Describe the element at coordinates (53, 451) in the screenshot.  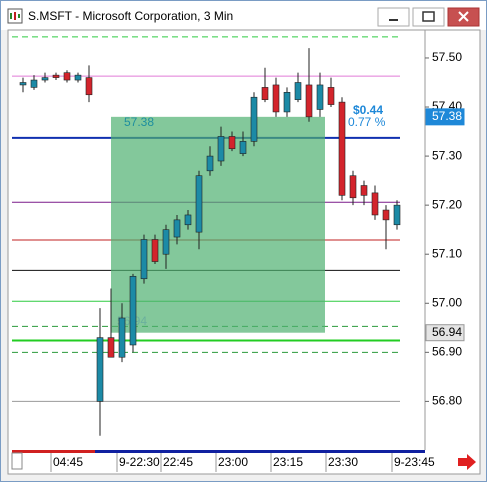
I see `scroll-thumb` at that location.